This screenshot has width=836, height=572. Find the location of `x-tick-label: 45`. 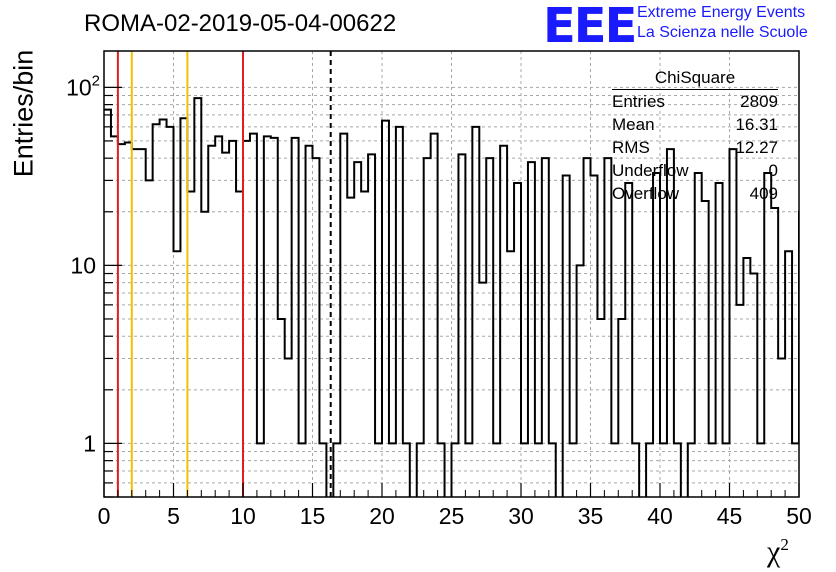

x-tick-label: 45 is located at coordinates (730, 516).